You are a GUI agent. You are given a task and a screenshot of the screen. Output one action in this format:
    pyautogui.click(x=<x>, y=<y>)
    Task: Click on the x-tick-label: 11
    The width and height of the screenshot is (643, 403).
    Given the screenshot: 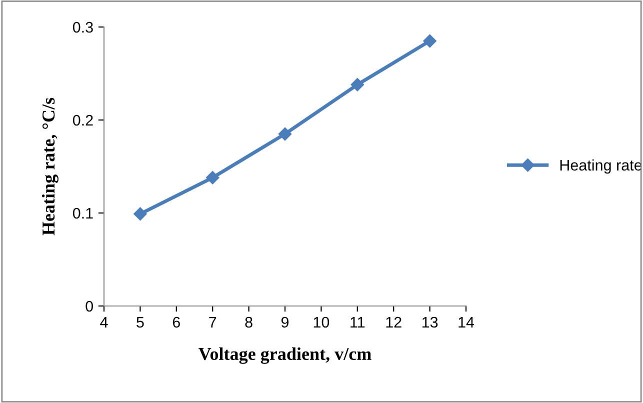 What is the action you would take?
    pyautogui.click(x=357, y=322)
    